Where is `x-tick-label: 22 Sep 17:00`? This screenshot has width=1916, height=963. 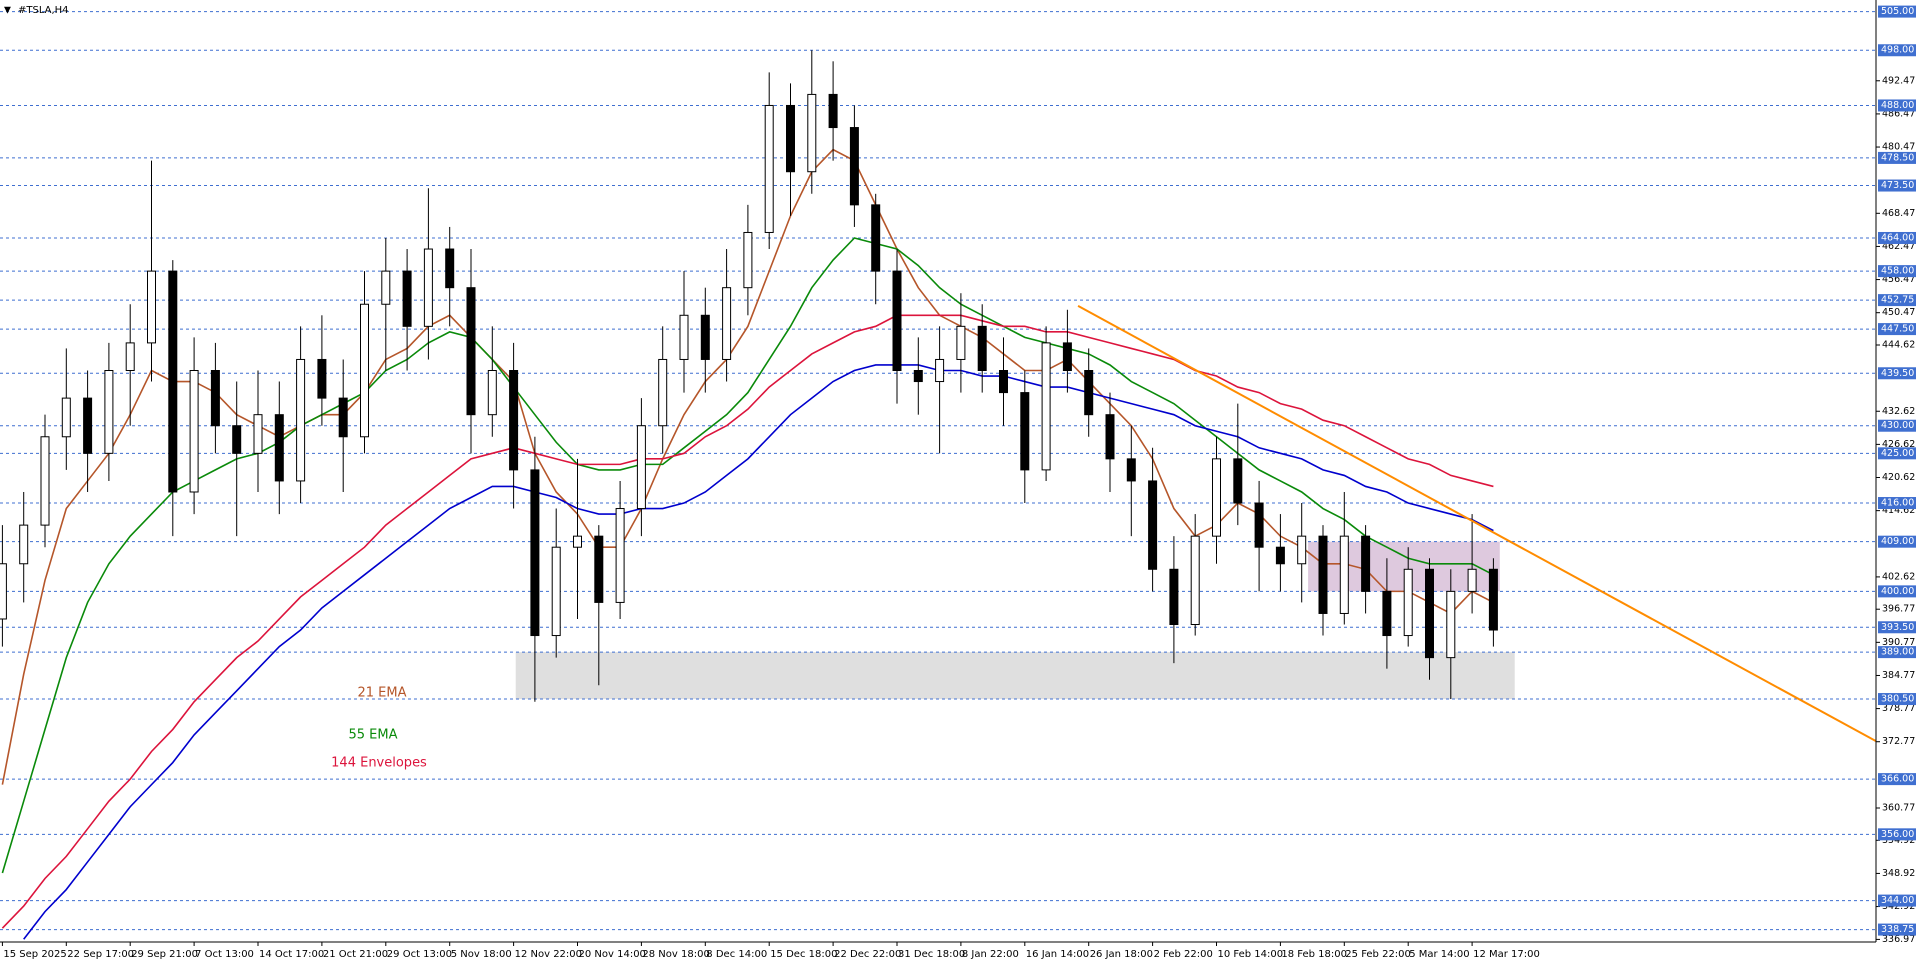
x-tick-label: 22 Sep 17:00 is located at coordinates (100, 954).